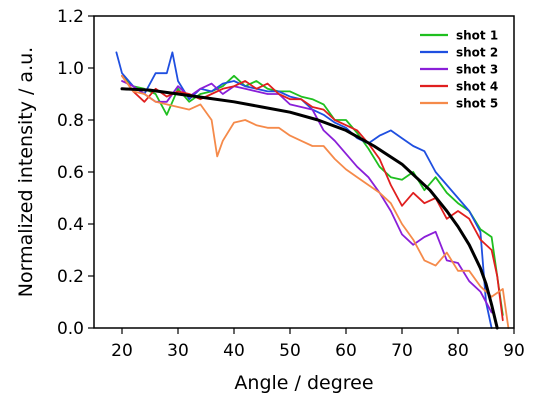 The height and width of the screenshot is (399, 533). What do you see at coordinates (514, 351) in the screenshot?
I see `x-tick-label: 90` at bounding box center [514, 351].